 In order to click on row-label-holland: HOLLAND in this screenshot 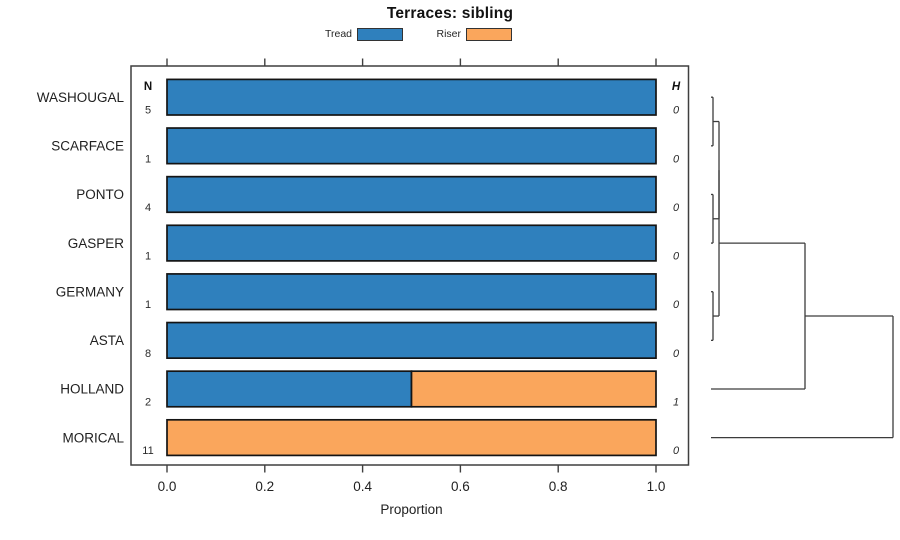, I will do `click(92, 389)`.